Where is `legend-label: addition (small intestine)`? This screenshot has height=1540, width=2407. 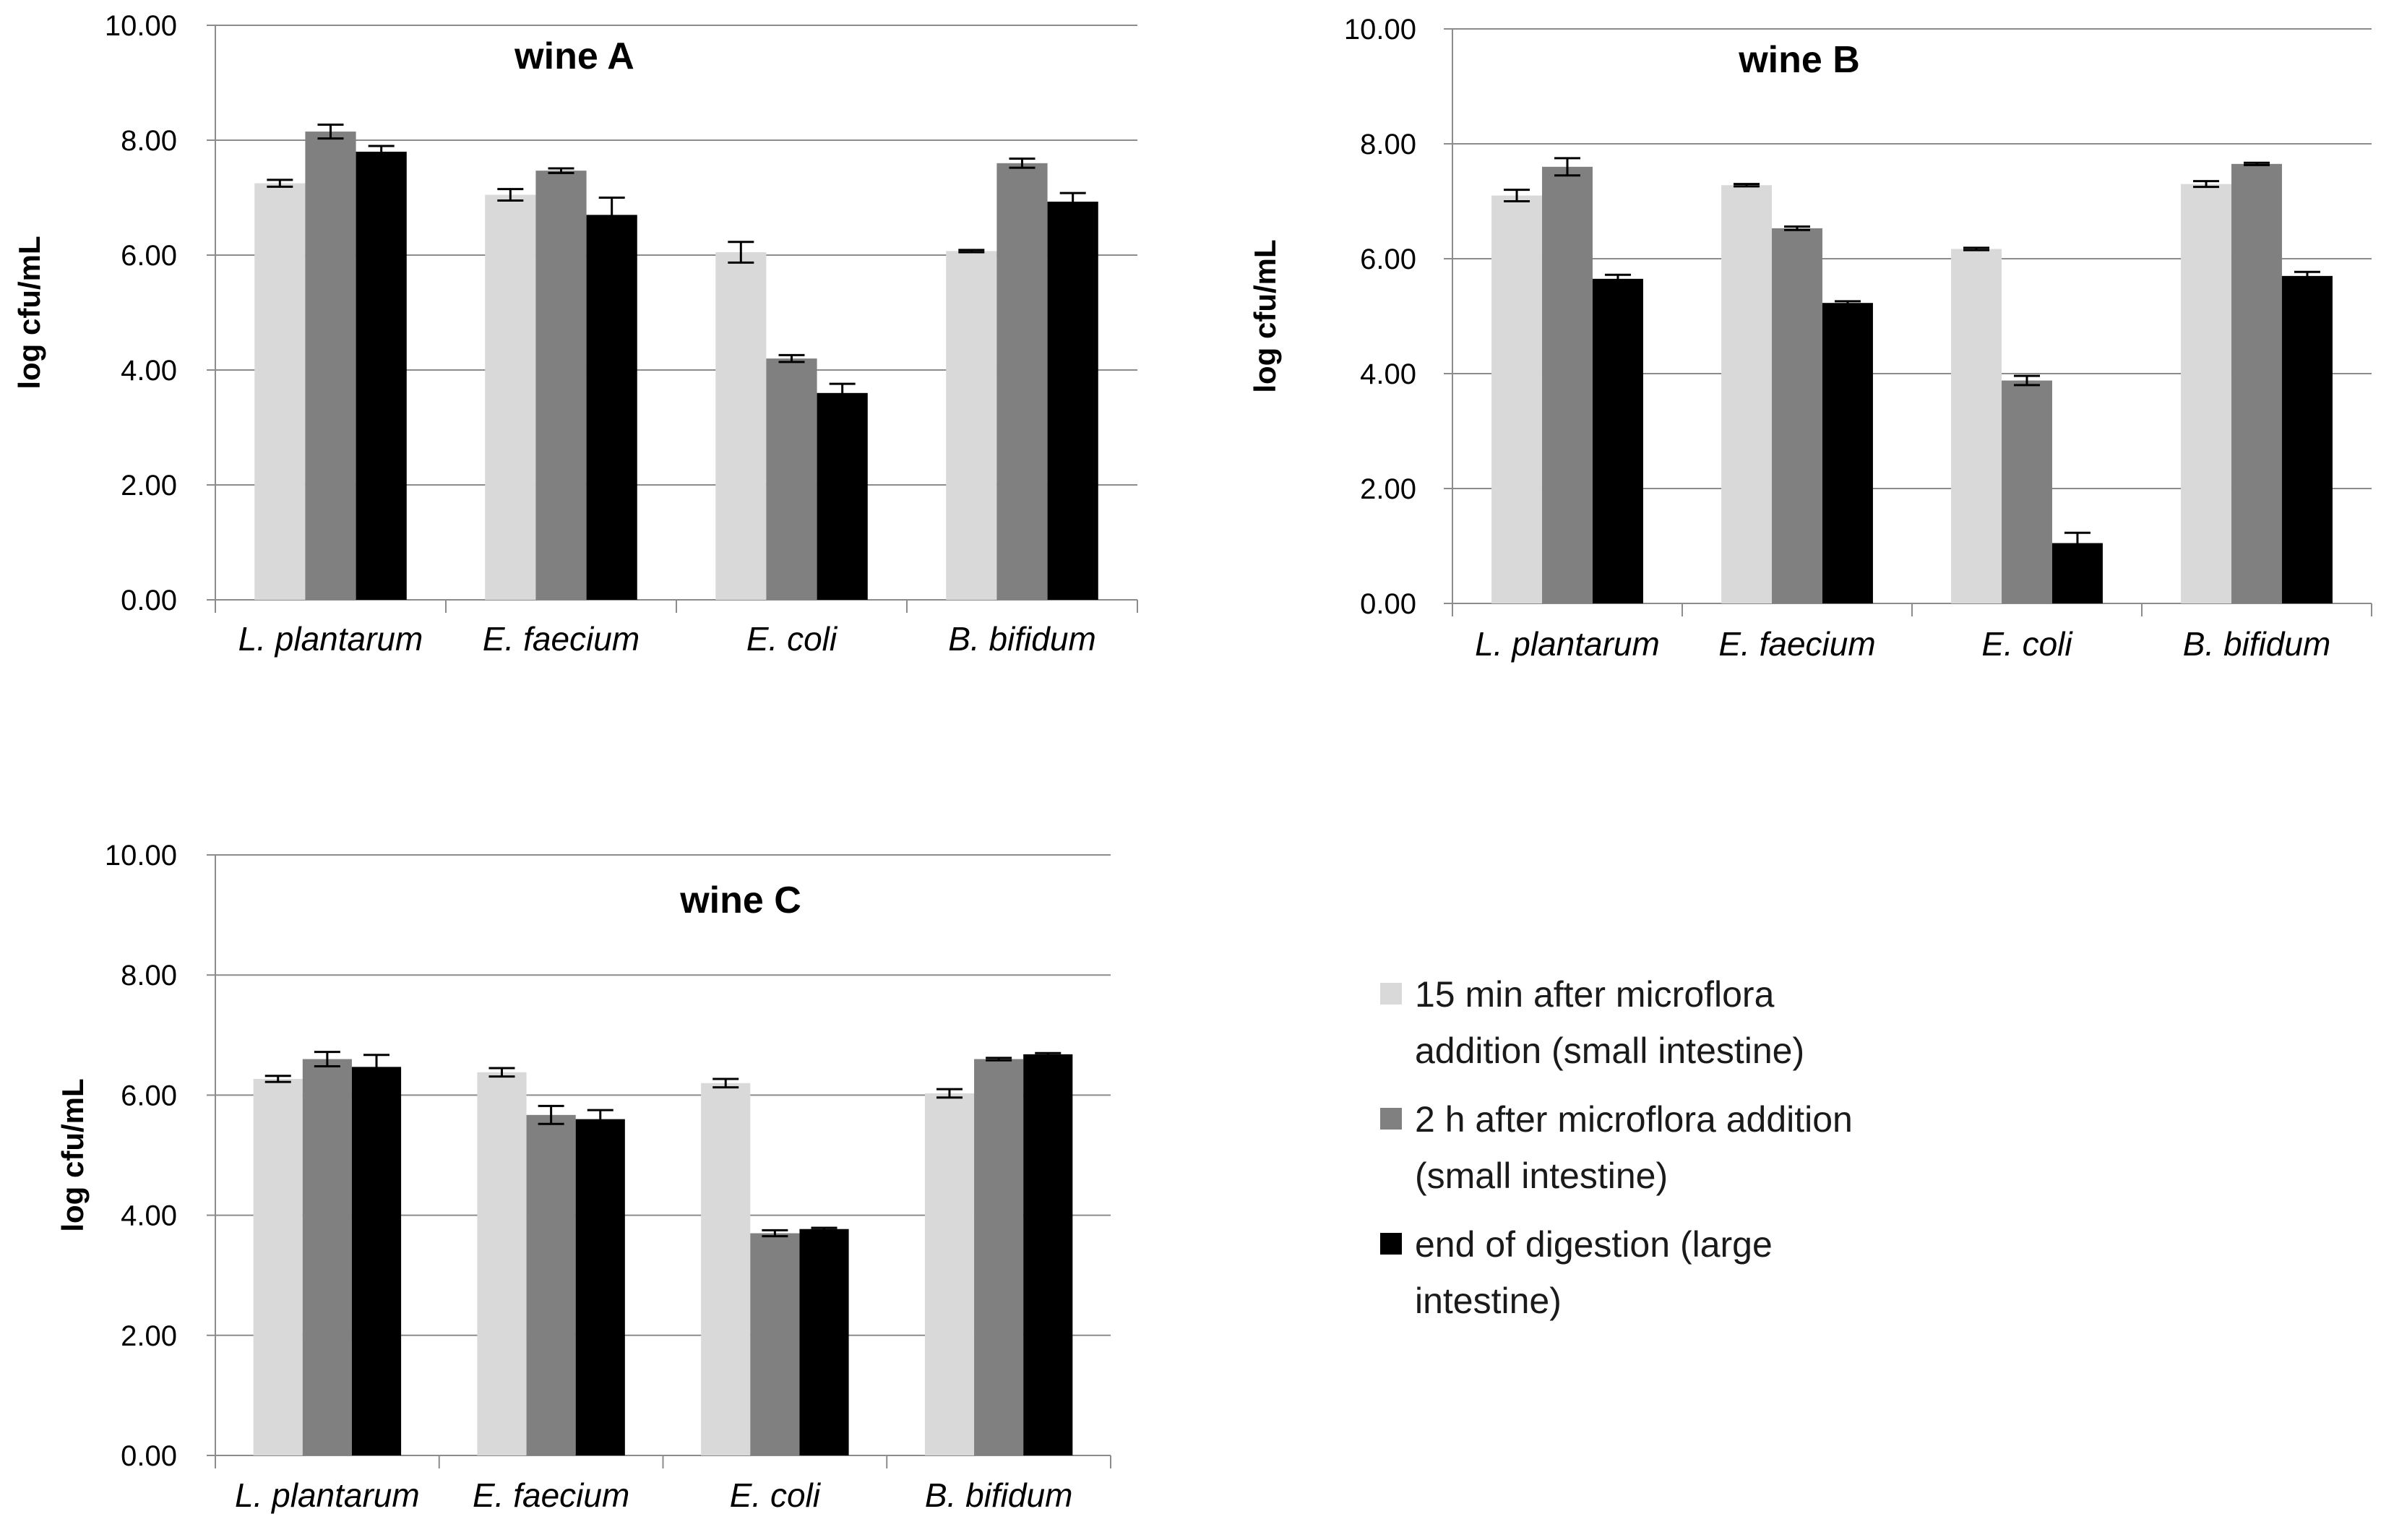 legend-label: addition (small intestine) is located at coordinates (1609, 1051).